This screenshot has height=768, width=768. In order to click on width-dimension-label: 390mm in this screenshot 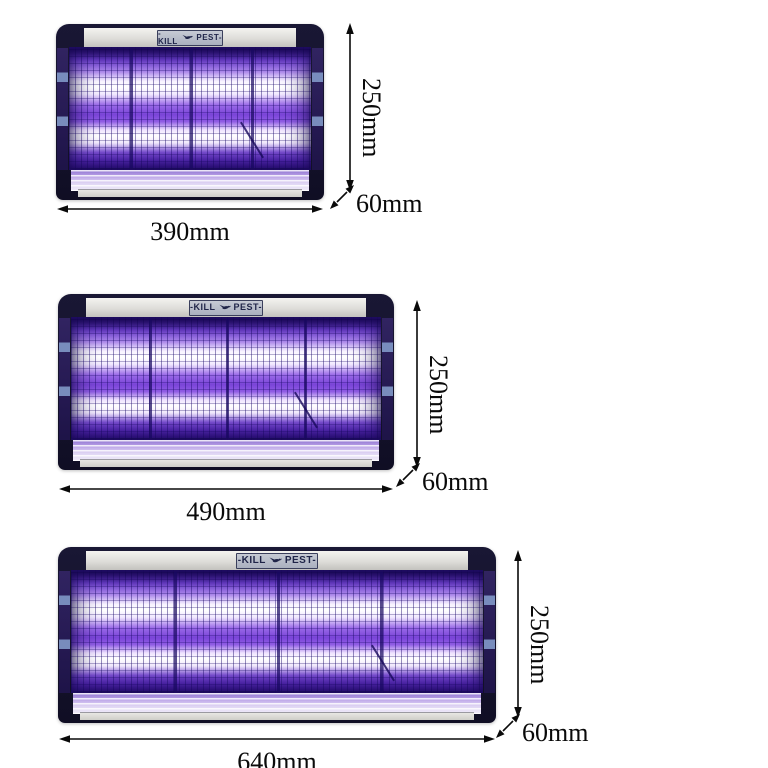, I will do `click(190, 231)`.